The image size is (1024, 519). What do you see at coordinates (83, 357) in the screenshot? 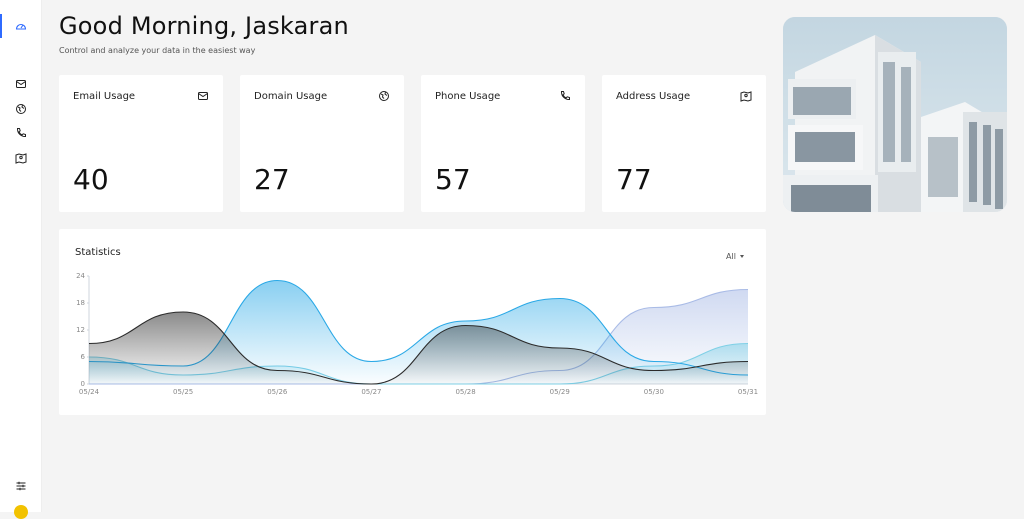
I see `y-tick-label: 6` at bounding box center [83, 357].